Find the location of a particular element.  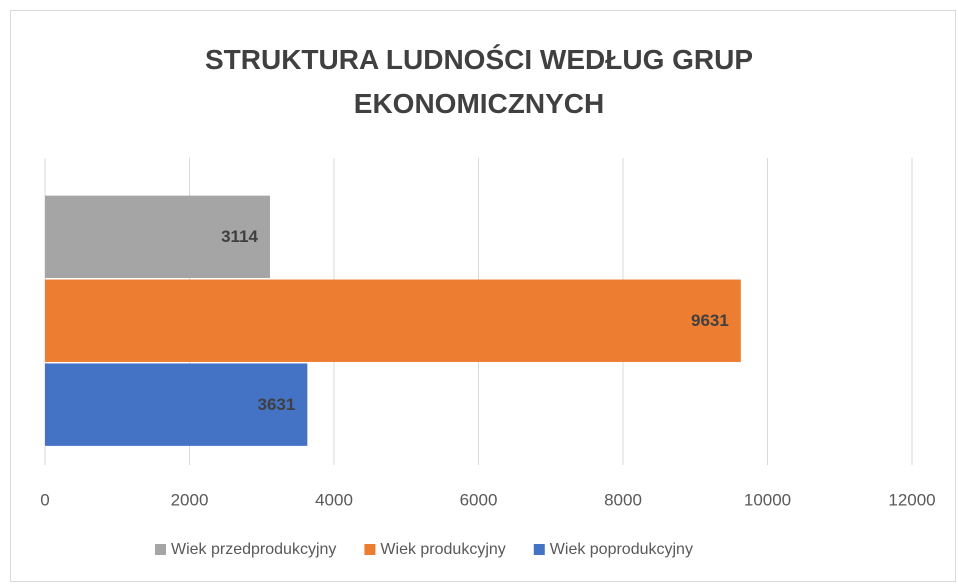

x-tick-label: 8000 is located at coordinates (623, 499).